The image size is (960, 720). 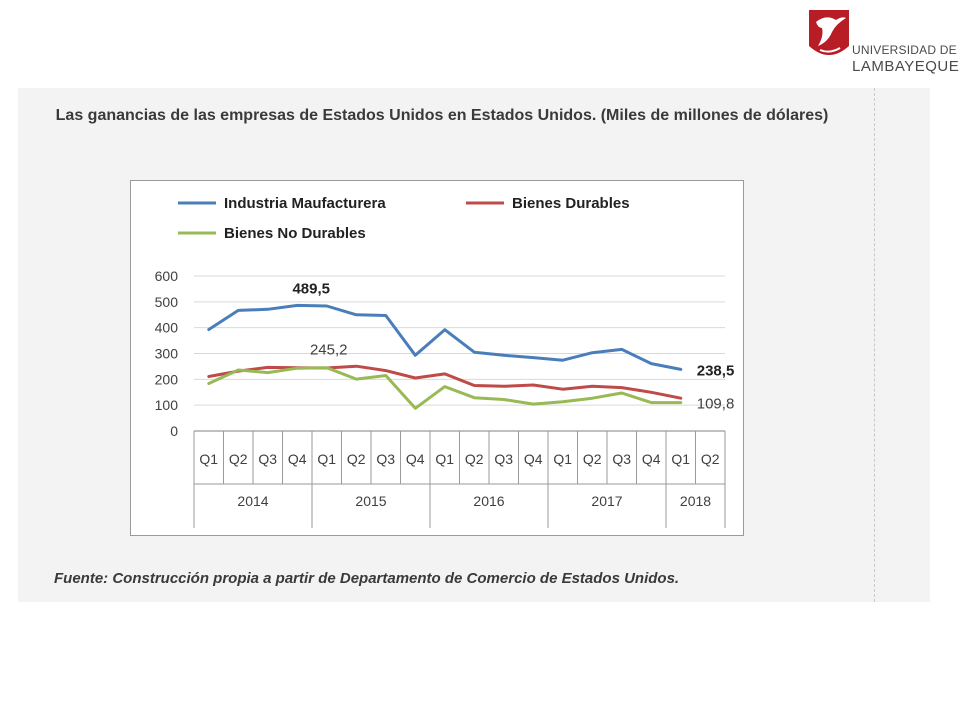 I want to click on y-tick-label: 300, so click(x=167, y=354).